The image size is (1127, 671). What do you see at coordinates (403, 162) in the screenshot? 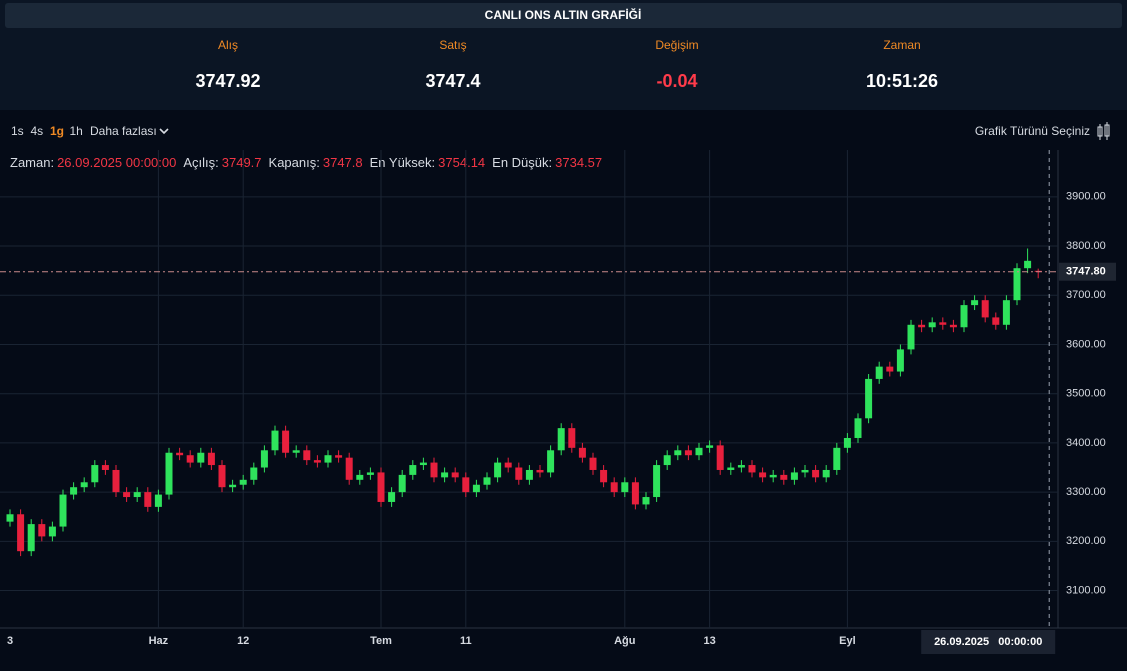
I see `info-label: En Yüksek:` at bounding box center [403, 162].